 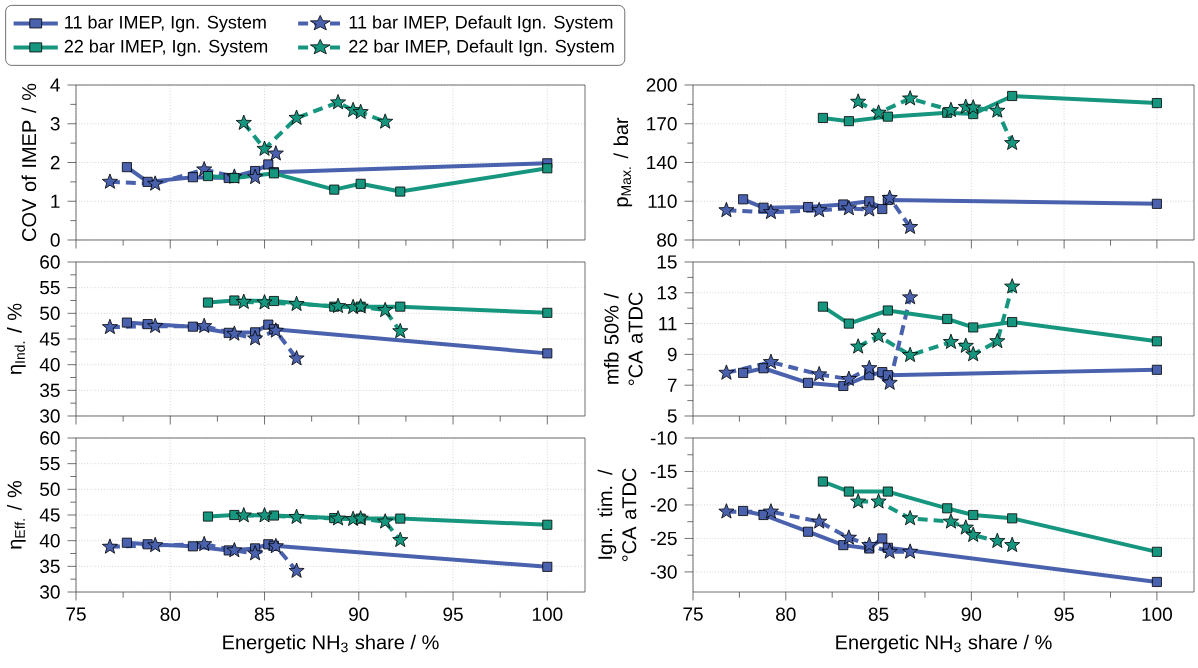 What do you see at coordinates (481, 48) in the screenshot?
I see `legend-label: 22 bar IMEP, Default Ign. System` at bounding box center [481, 48].